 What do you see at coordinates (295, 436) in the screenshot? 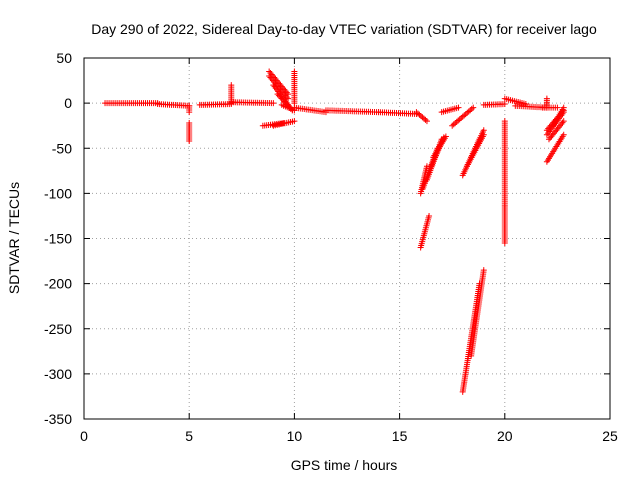
I see `x-tick-label: 10` at bounding box center [295, 436].